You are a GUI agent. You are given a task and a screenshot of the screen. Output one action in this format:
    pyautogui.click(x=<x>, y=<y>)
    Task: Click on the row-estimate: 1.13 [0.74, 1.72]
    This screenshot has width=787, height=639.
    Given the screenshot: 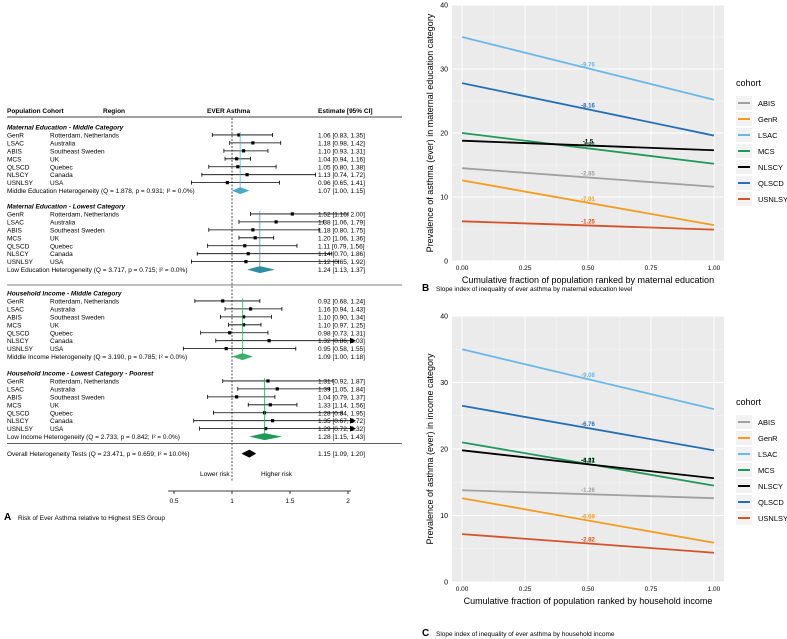 What is the action you would take?
    pyautogui.click(x=341, y=175)
    